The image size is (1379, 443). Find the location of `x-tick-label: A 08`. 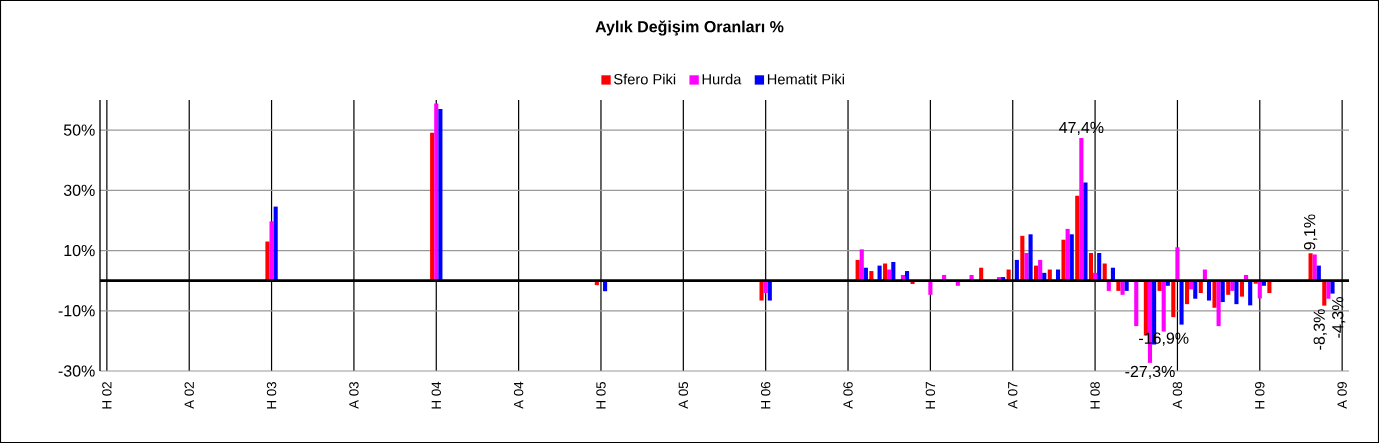

x-tick-label: A 08 is located at coordinates (1177, 395).